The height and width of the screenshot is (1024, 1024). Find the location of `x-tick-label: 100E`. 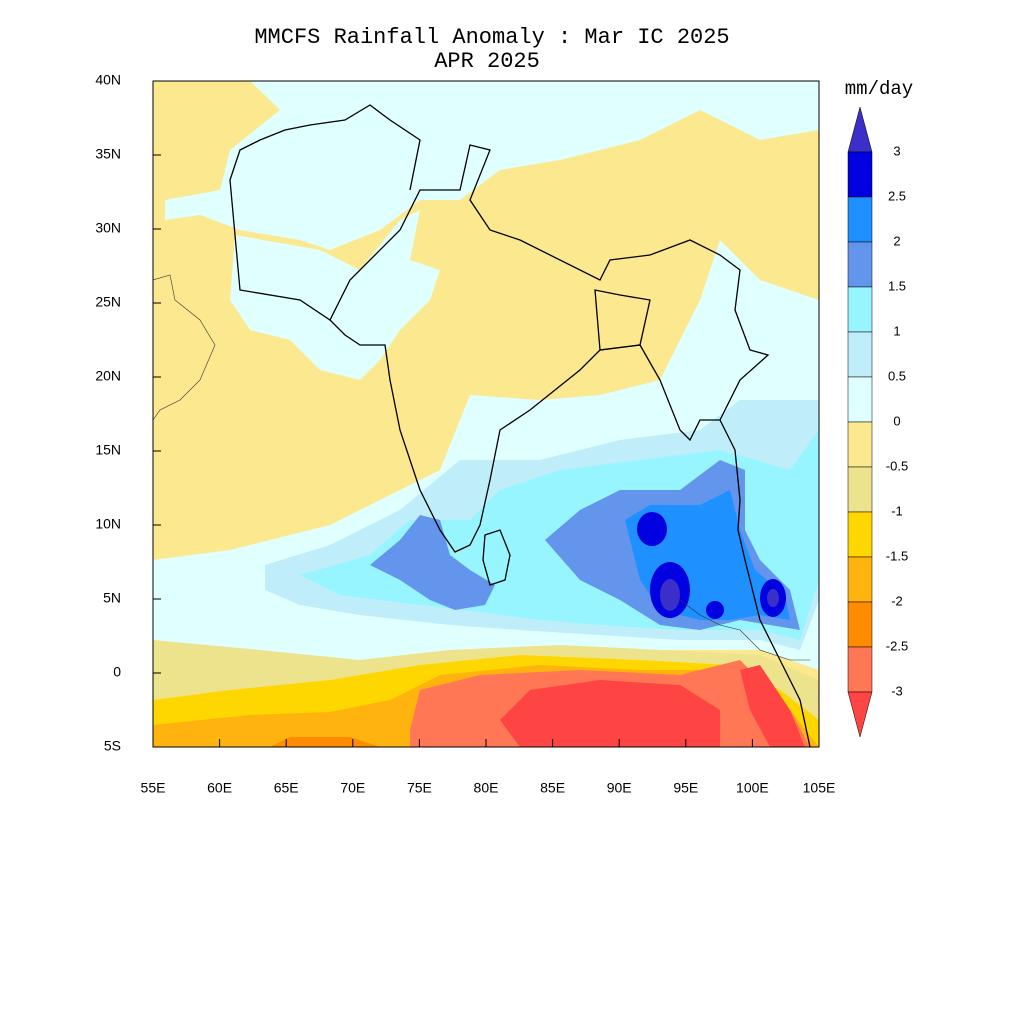

x-tick-label: 100E is located at coordinates (752, 788).